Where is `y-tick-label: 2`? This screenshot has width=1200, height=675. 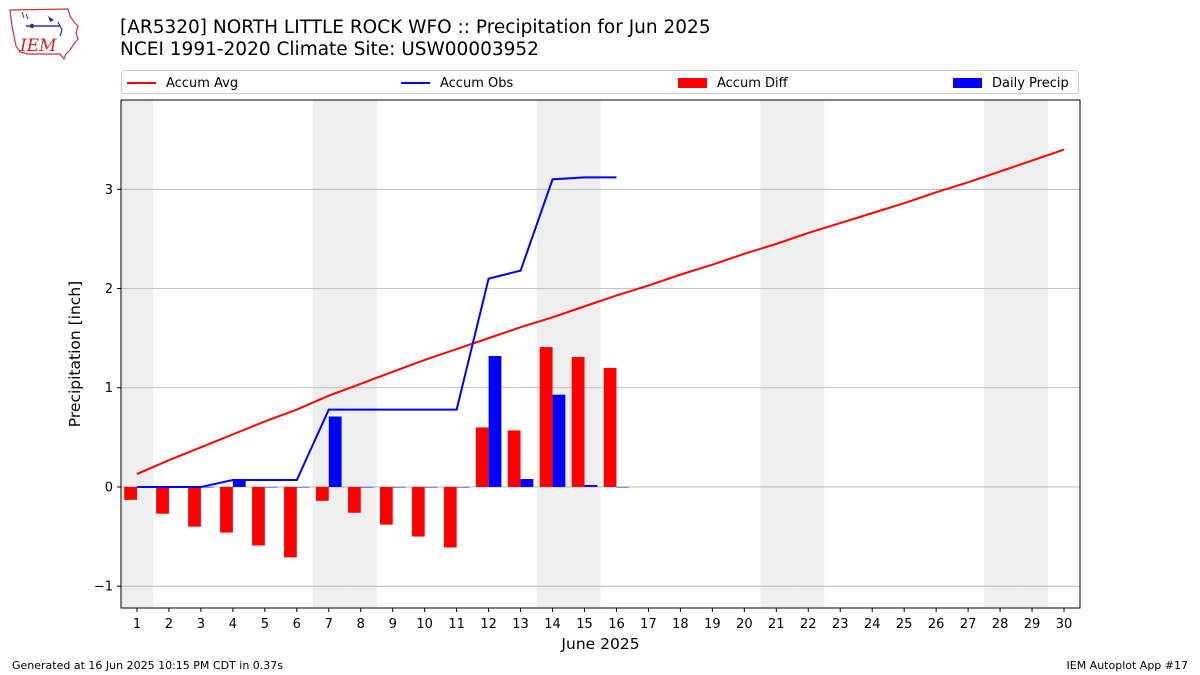
y-tick-label: 2 is located at coordinates (109, 289).